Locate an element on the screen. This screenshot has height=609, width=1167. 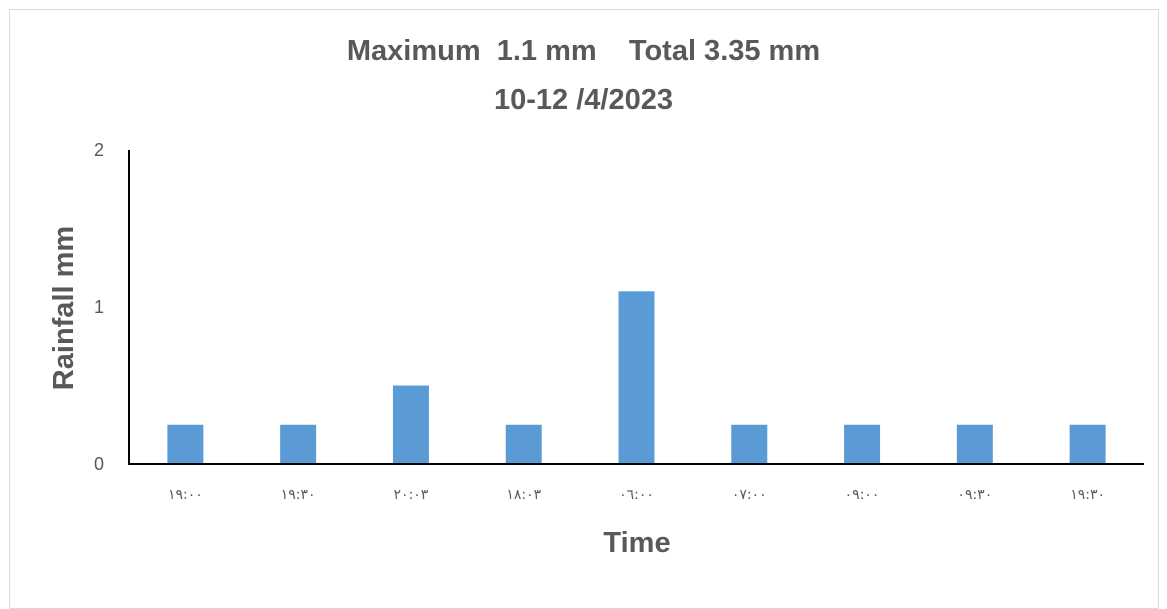
x-tick-label: ٢٠:٠٣ is located at coordinates (411, 495).